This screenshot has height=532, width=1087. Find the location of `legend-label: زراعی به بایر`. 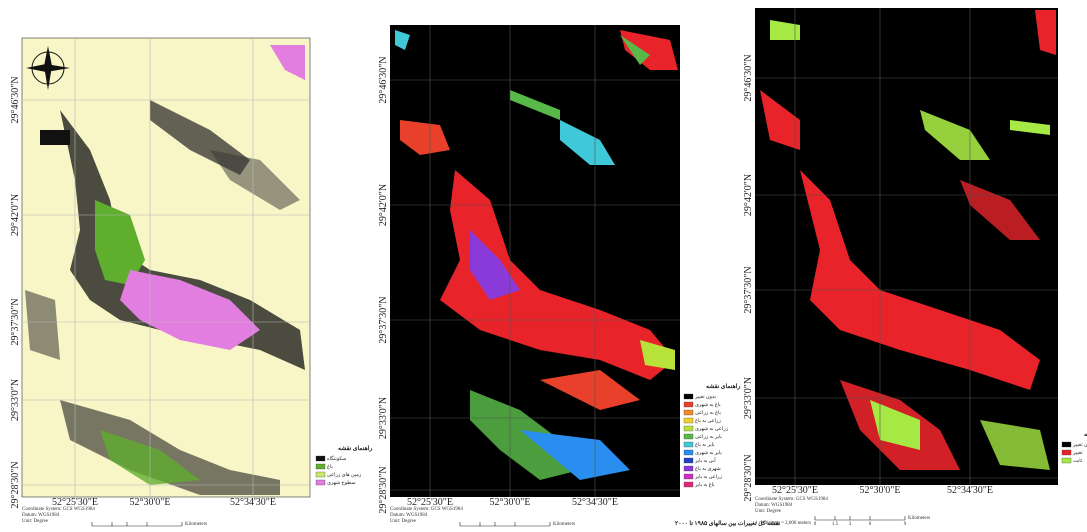

legend-label: زراعی به بایر is located at coordinates (708, 477).